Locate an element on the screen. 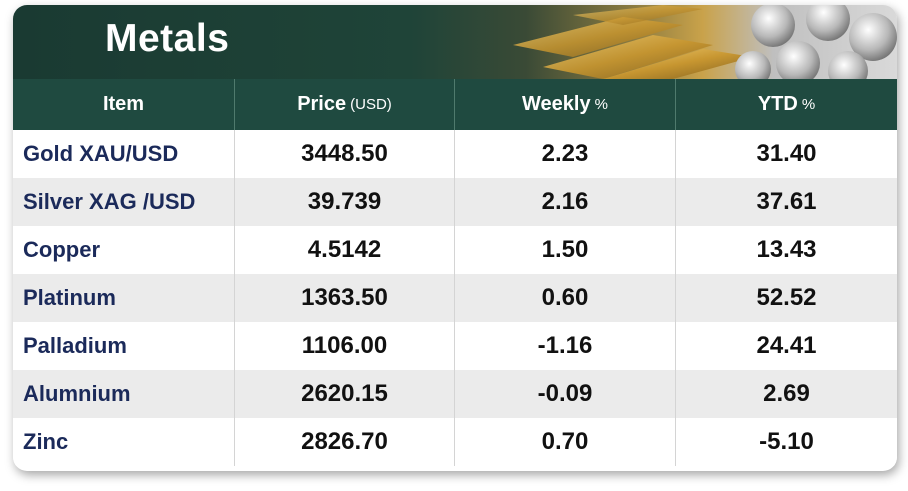 The image size is (908, 491). ytd-value: 13.43 is located at coordinates (786, 249).